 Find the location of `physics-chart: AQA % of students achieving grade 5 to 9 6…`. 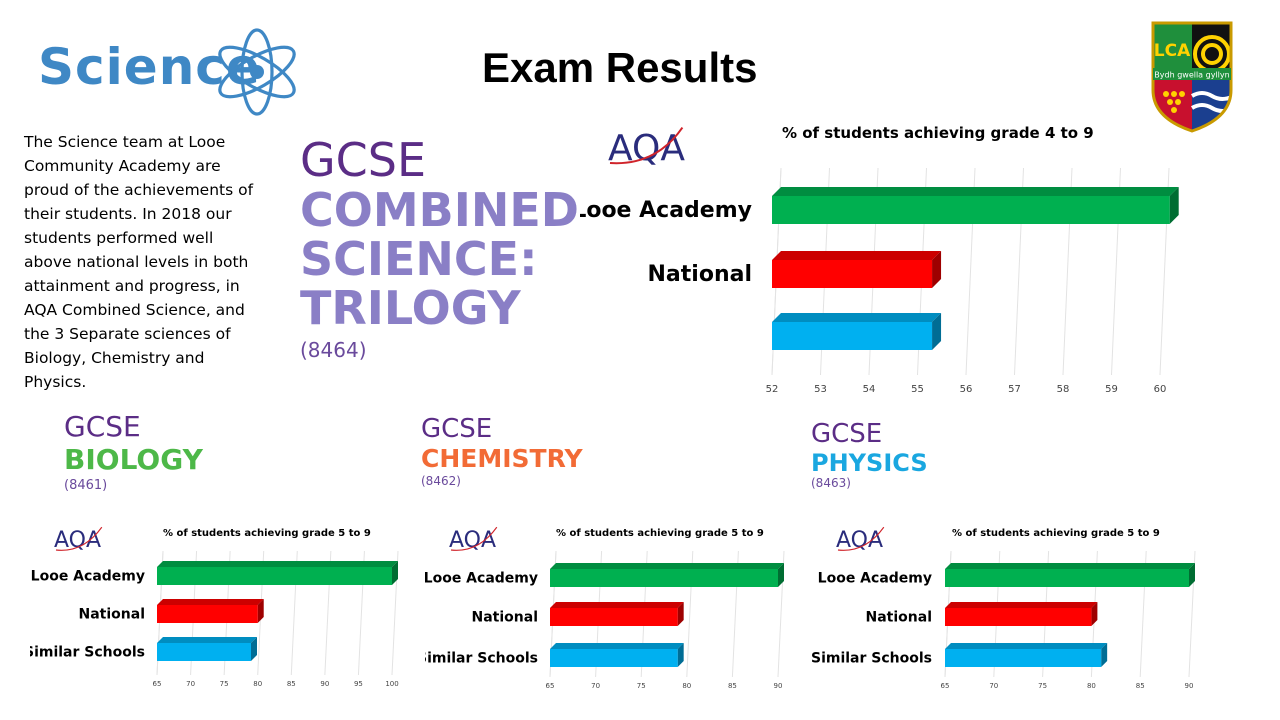

physics-chart: AQA % of students achieving grade 5 to 9 6… is located at coordinates (1004, 608).